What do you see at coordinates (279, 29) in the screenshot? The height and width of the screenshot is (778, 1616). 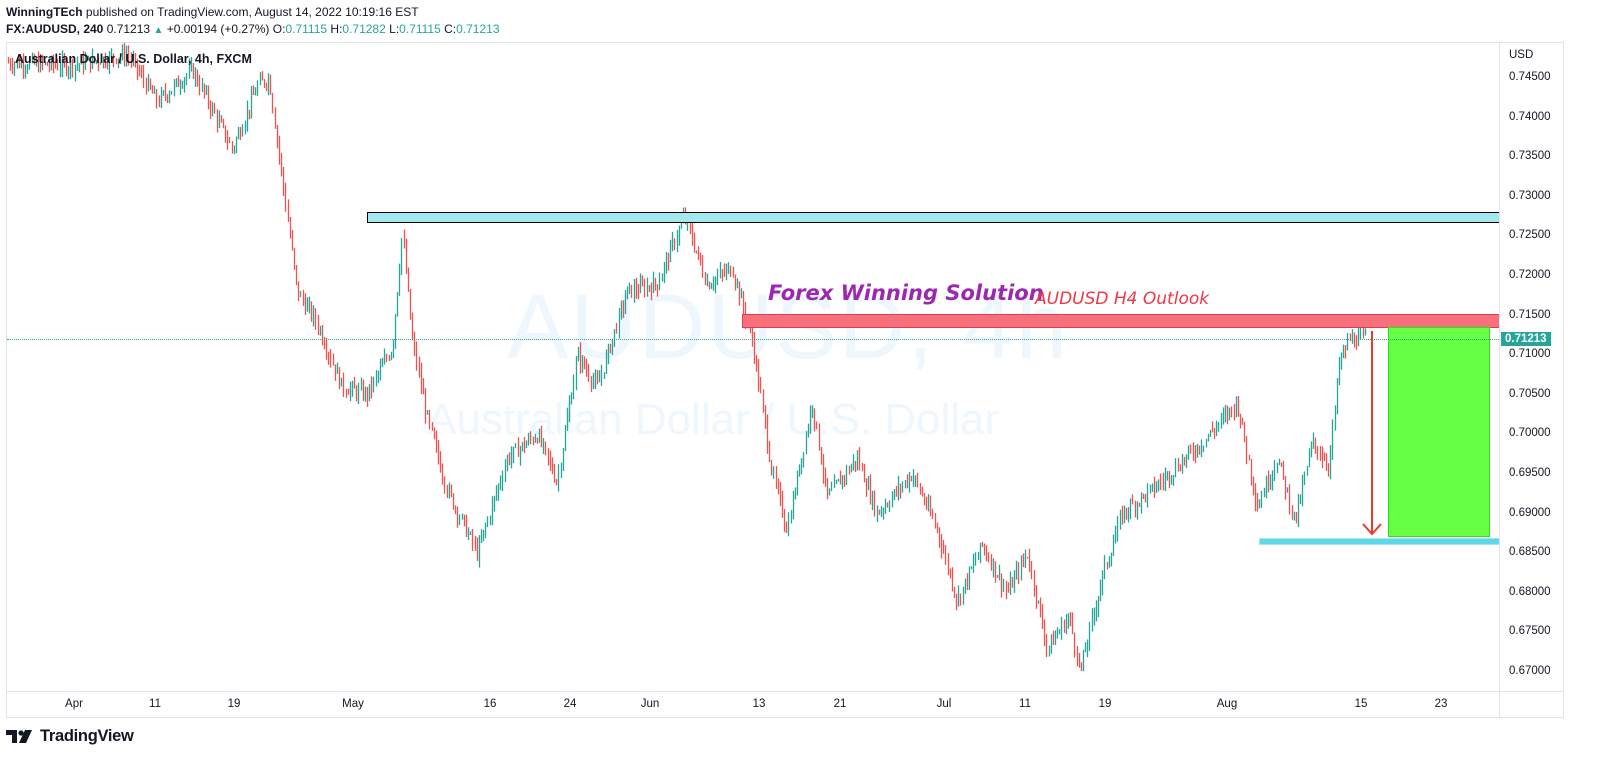 I see `open-label: O:` at bounding box center [279, 29].